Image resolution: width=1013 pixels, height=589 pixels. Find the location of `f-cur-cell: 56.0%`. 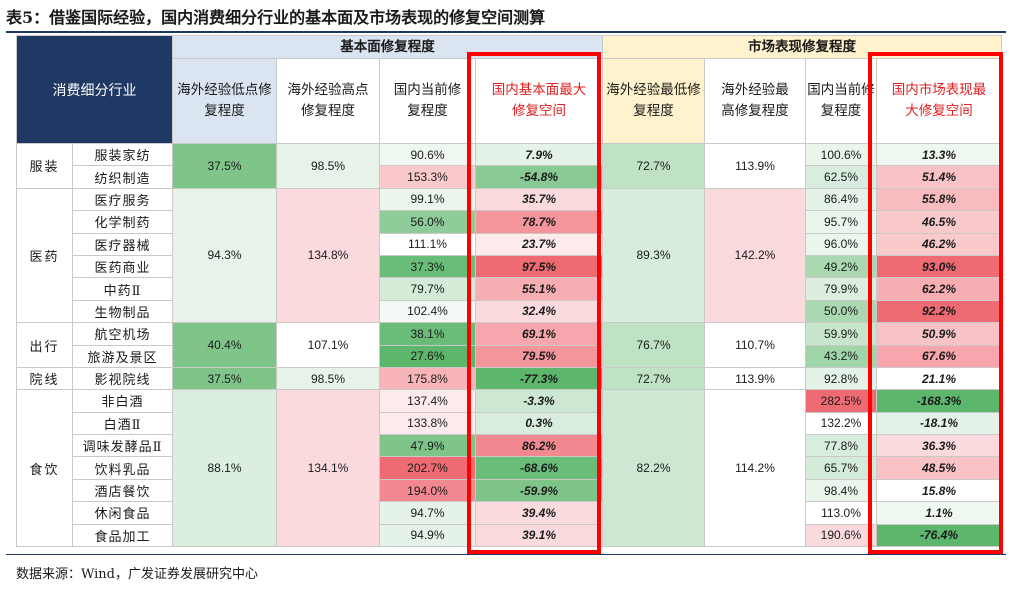

f-cur-cell: 56.0% is located at coordinates (427, 222).